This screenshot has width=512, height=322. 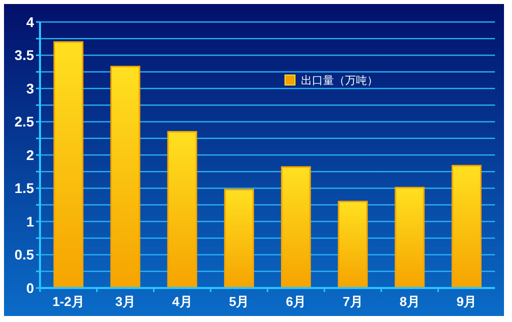 I want to click on x-tick-label: 1-2月, so click(x=68, y=301).